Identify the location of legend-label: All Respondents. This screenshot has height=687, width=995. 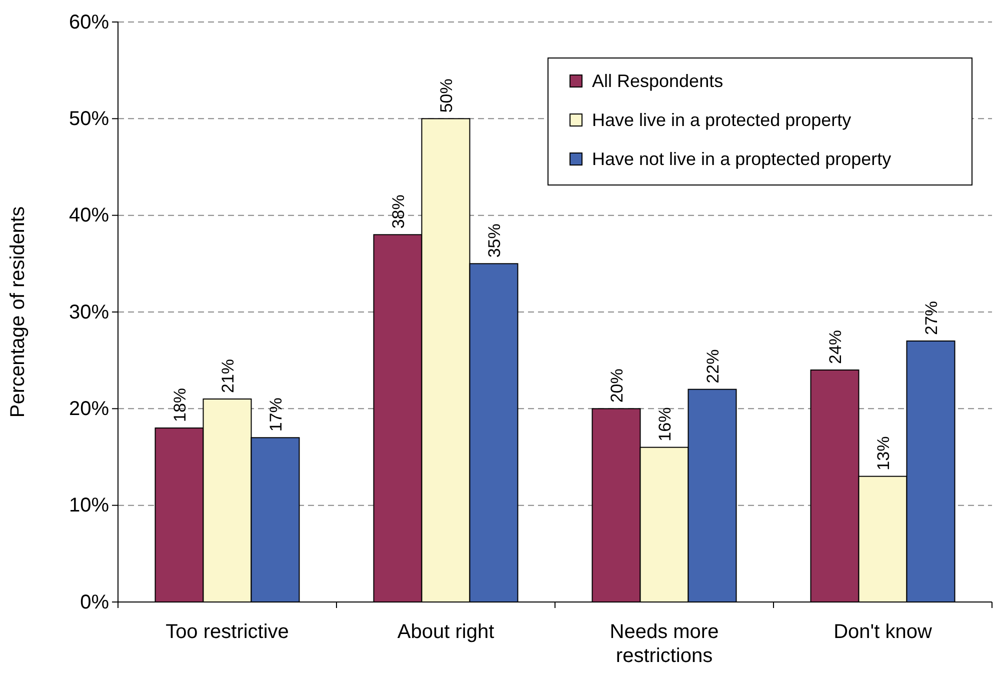
(658, 81).